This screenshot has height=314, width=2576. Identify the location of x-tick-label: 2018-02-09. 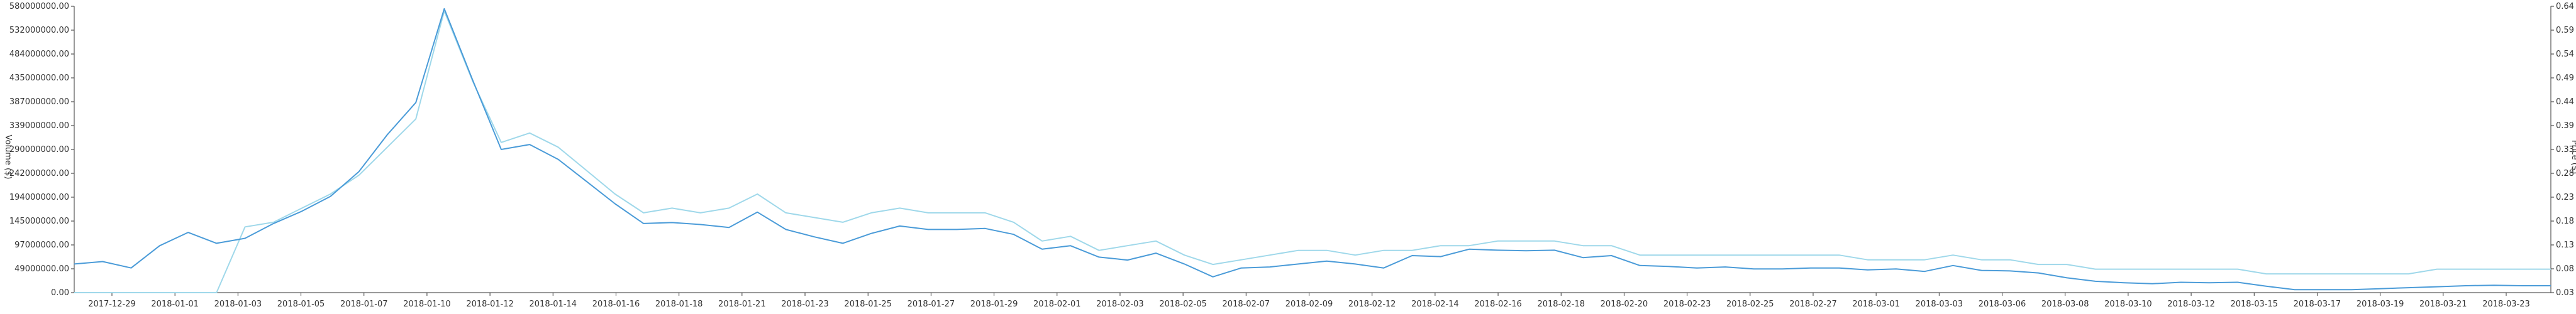
(1309, 305).